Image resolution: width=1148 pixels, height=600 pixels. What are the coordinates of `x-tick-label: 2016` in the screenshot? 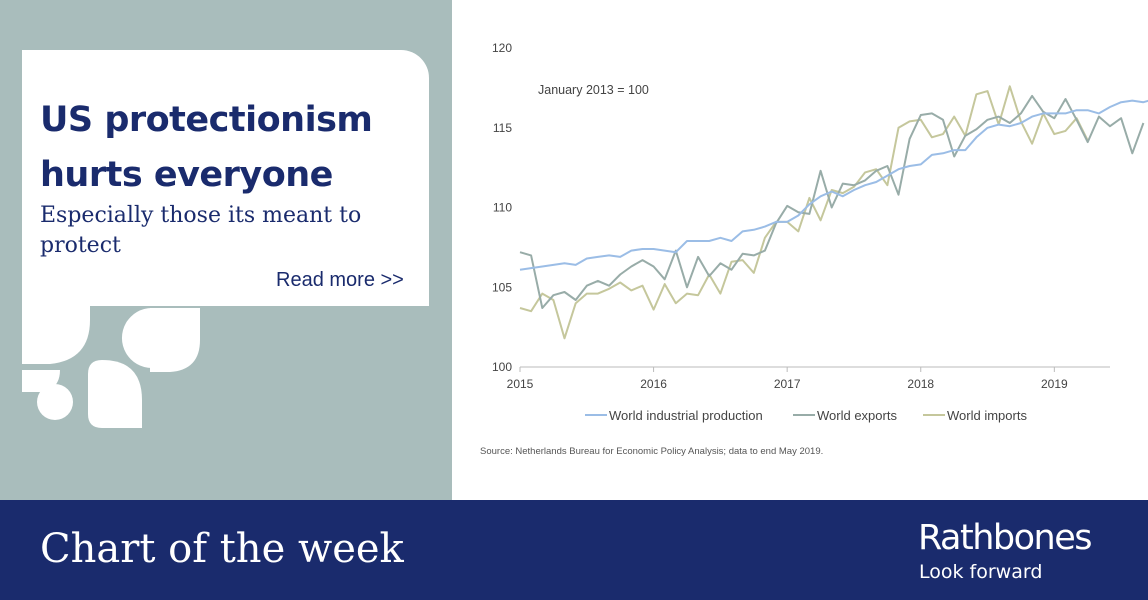 It's located at (653, 384).